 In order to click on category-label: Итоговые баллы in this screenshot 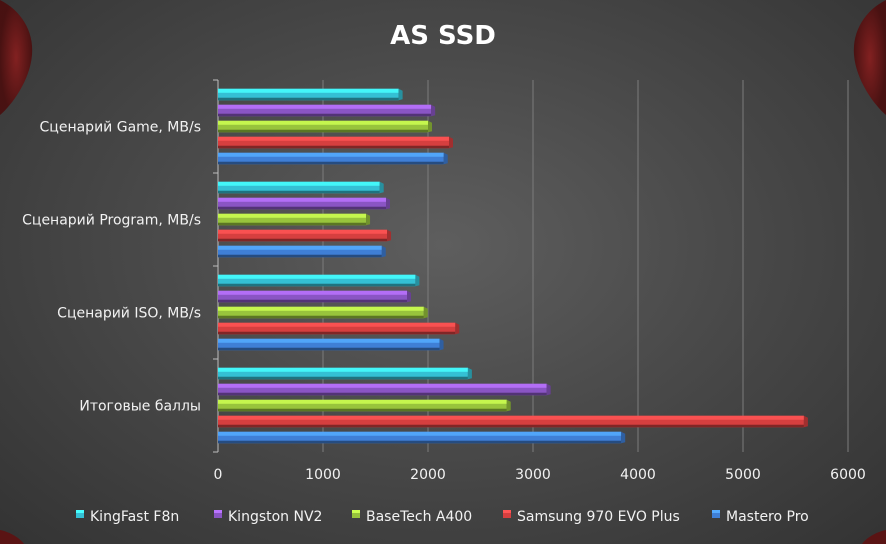, I will do `click(140, 407)`.